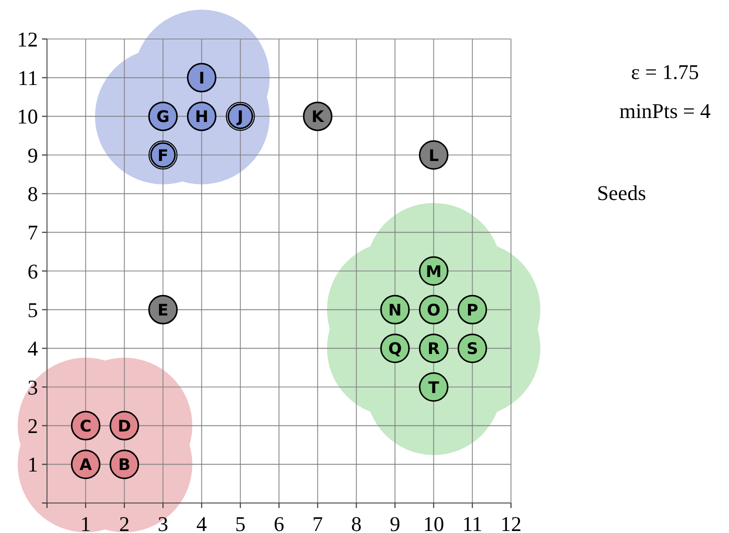 This screenshot has height=533, width=729. What do you see at coordinates (201, 78) in the screenshot?
I see `annotation: I` at bounding box center [201, 78].